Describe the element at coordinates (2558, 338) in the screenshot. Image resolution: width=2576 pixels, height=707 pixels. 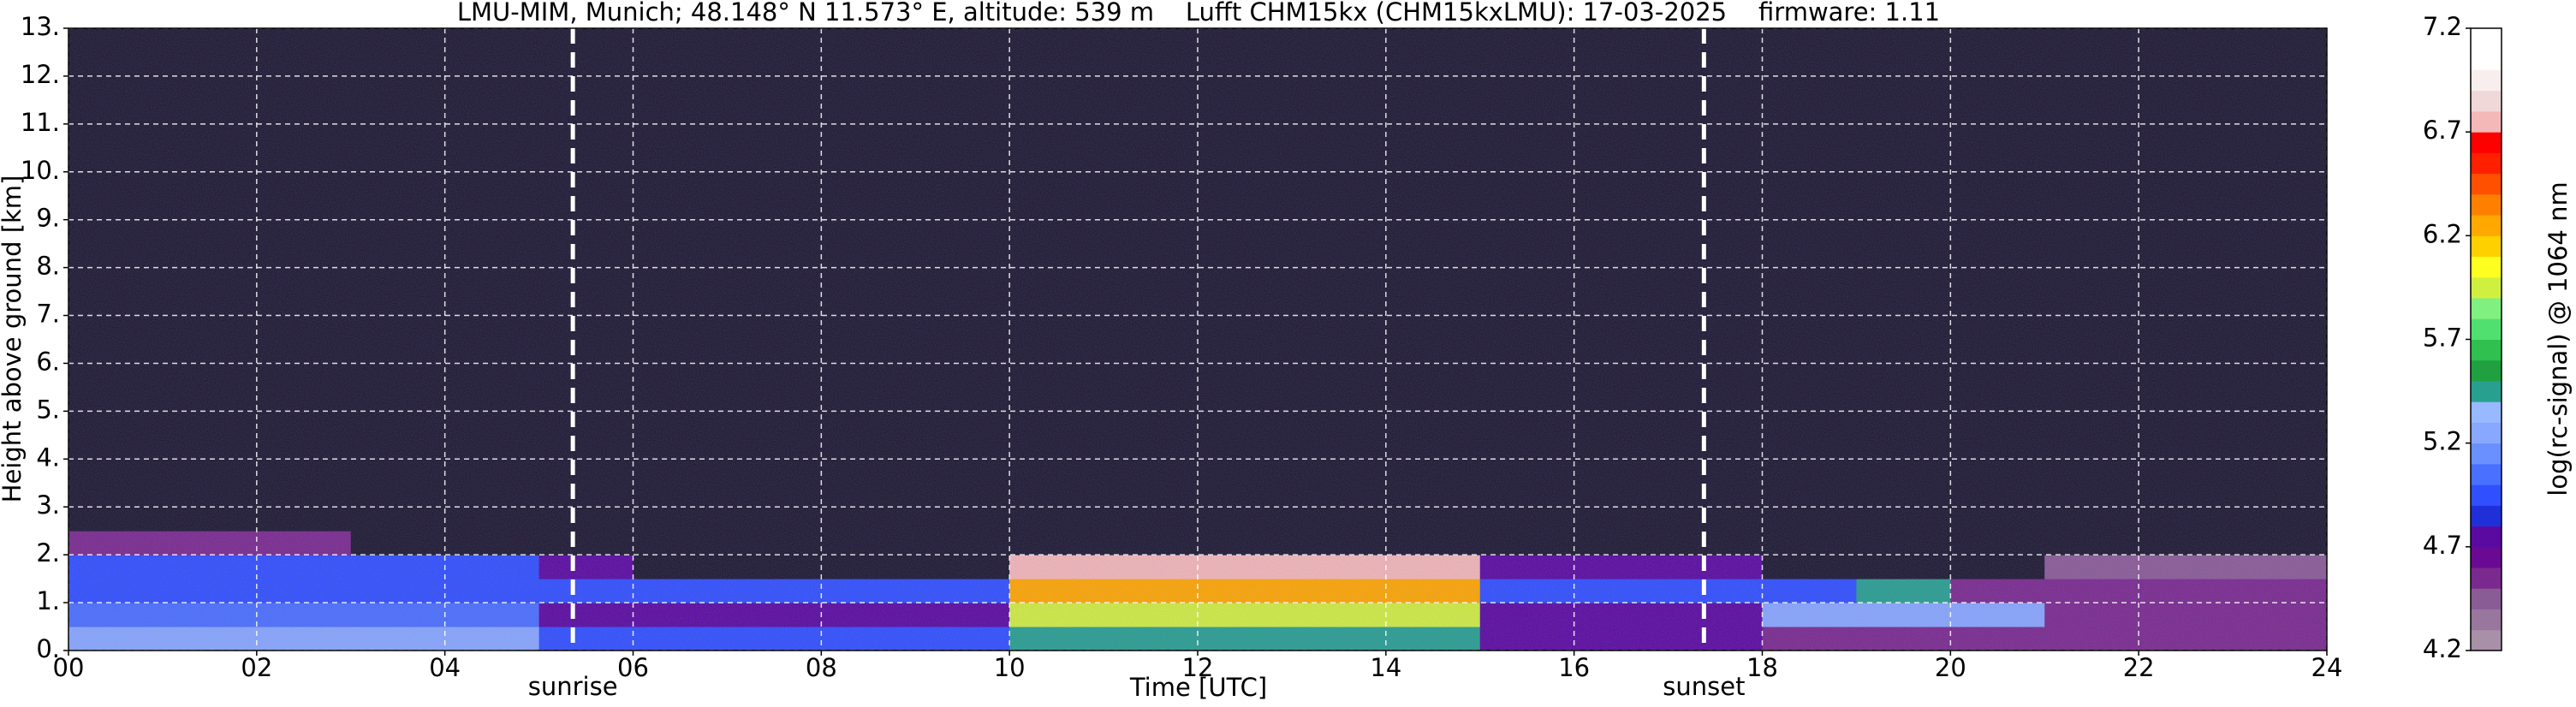
I see `colorbar-label: log(rc-signal) @ 1064 nm` at that location.